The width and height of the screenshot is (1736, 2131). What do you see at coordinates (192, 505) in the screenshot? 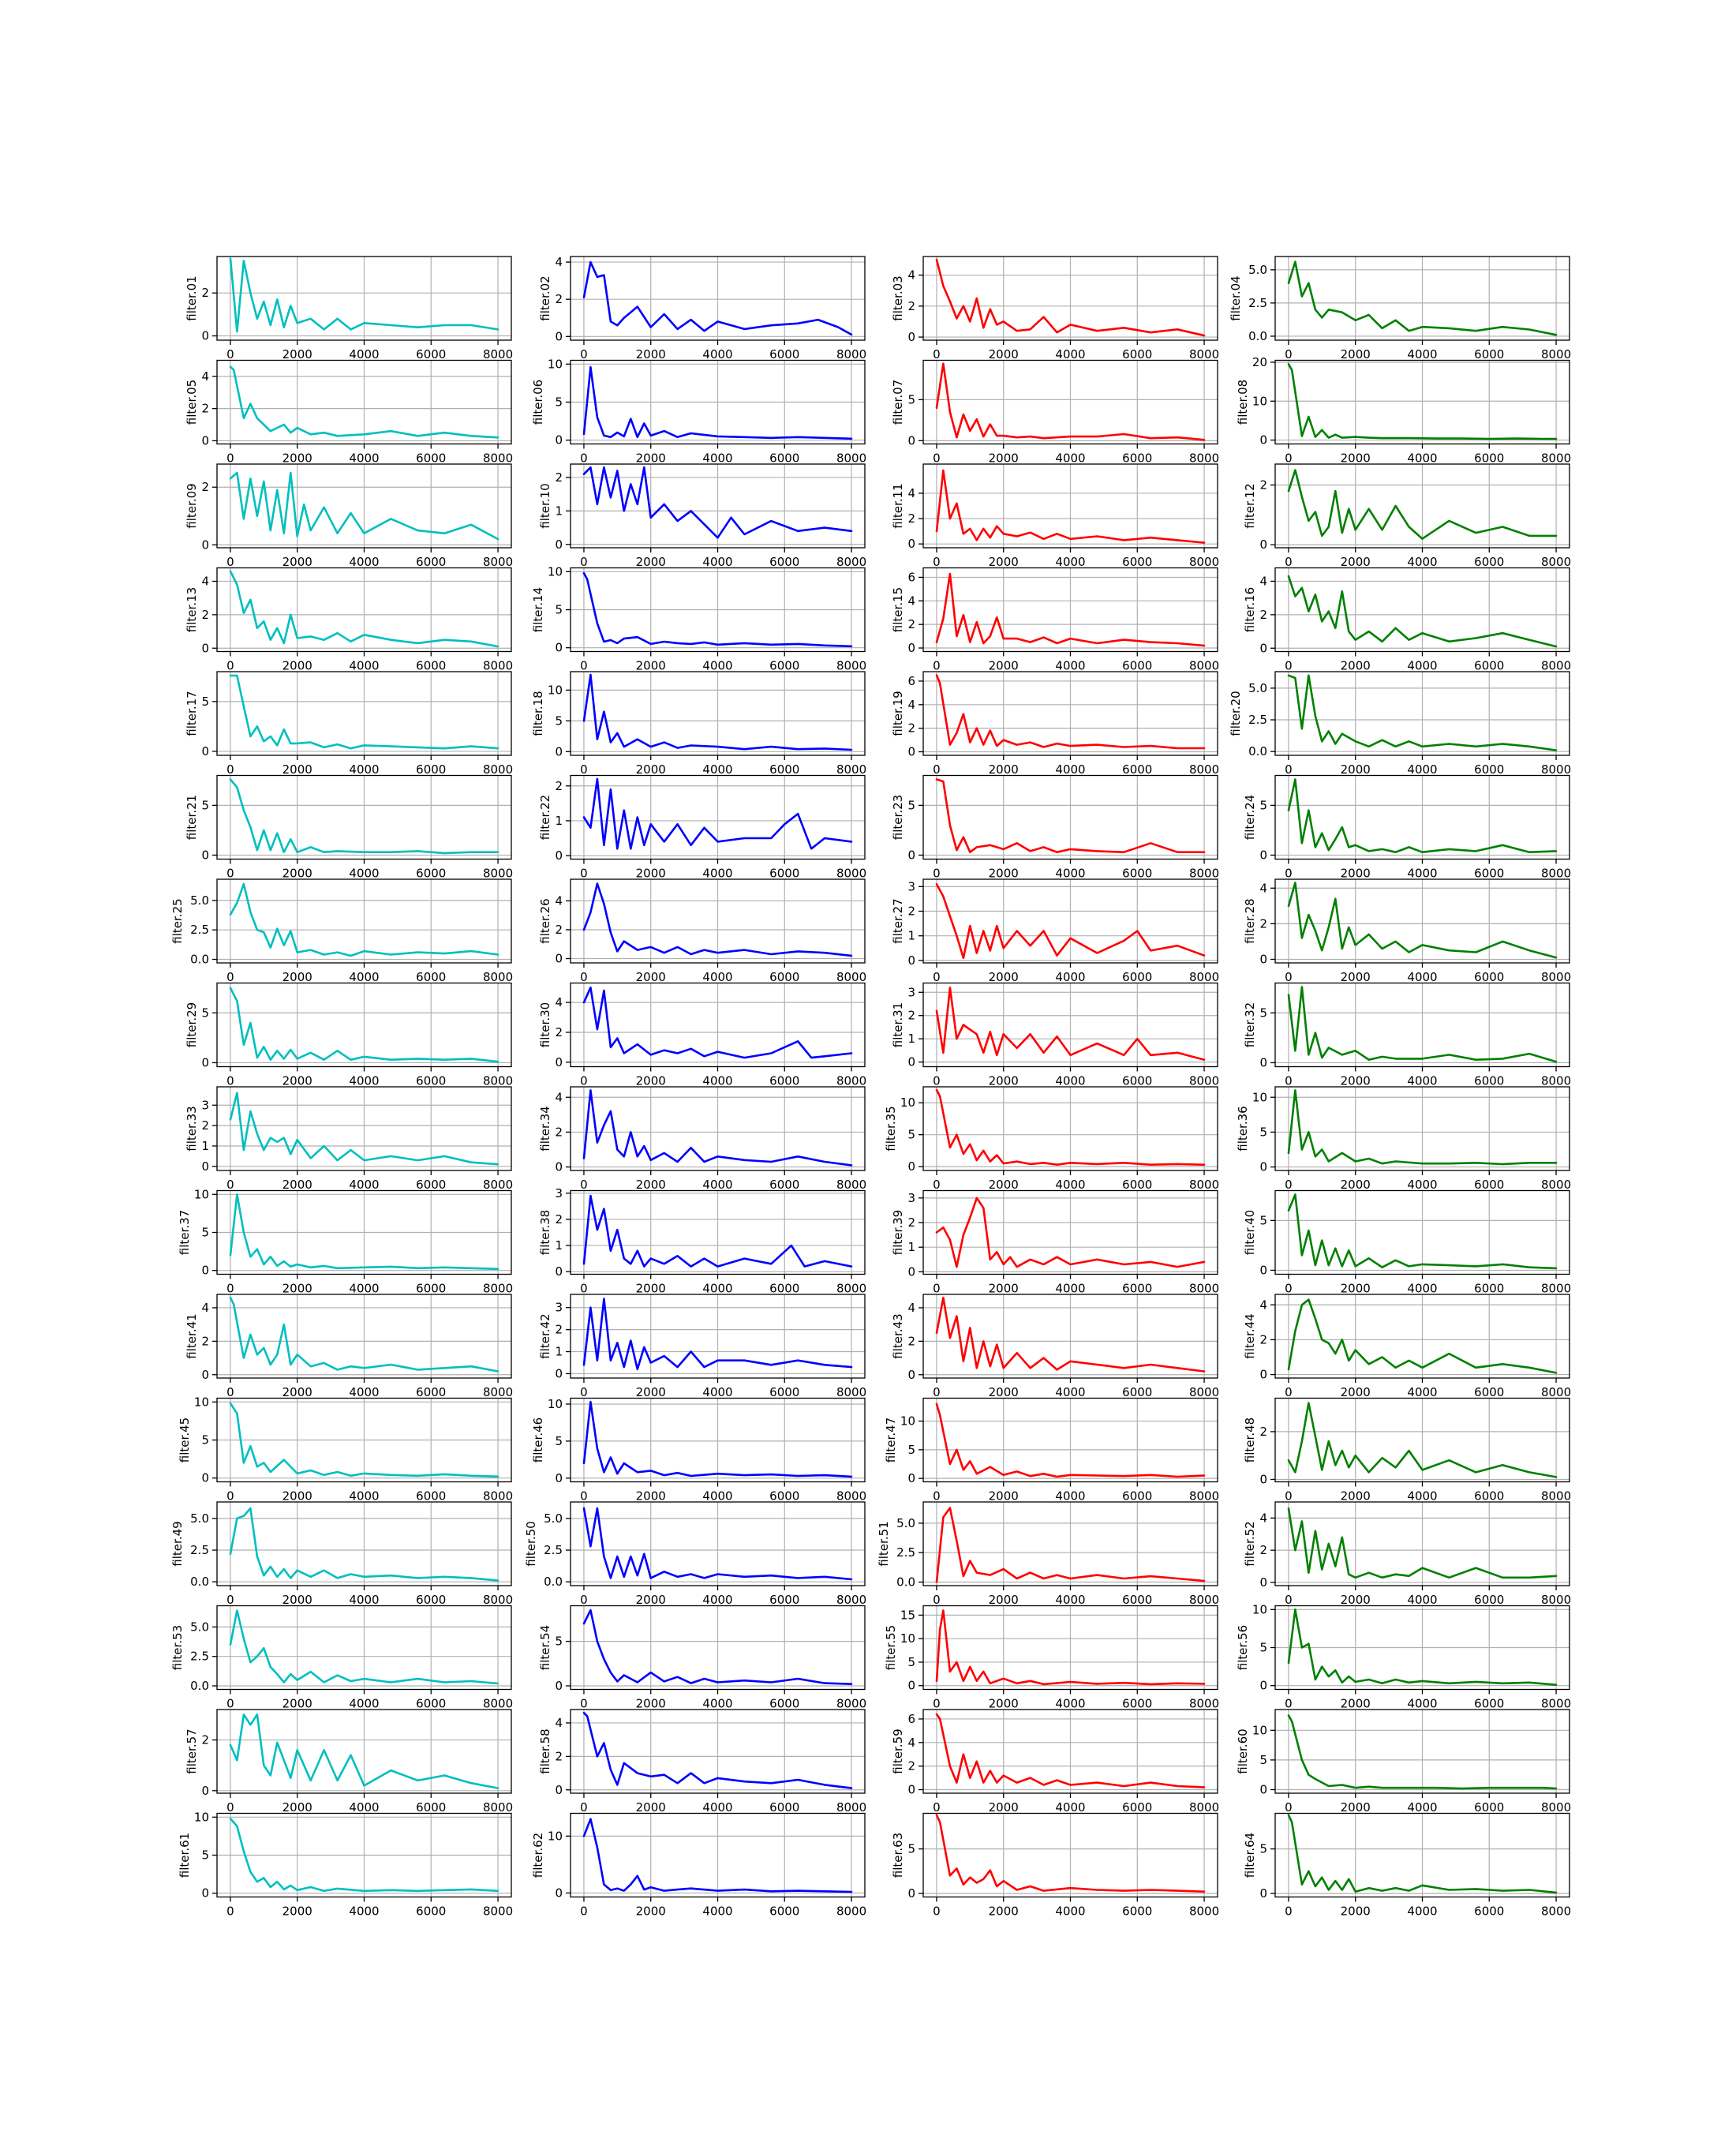
I see `y-axis-label: filter.09` at bounding box center [192, 505].